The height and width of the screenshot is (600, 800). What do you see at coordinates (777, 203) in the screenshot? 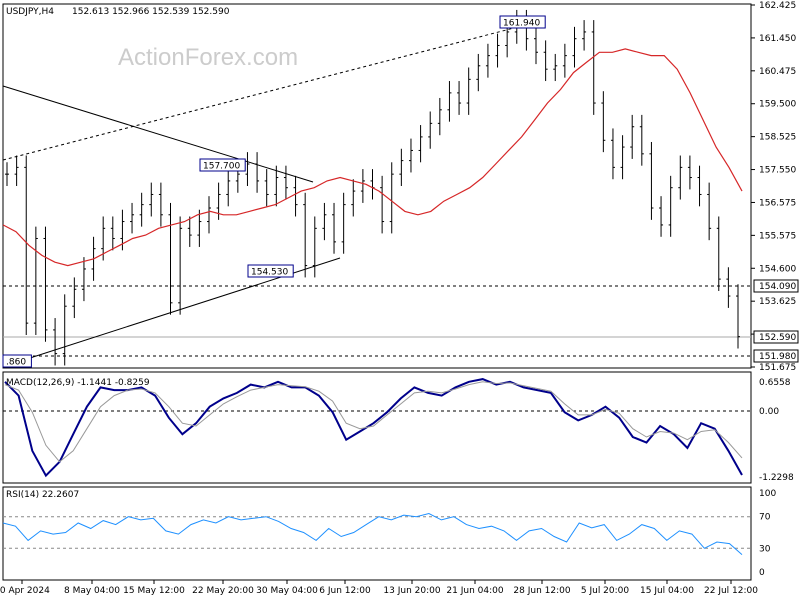
I see `price-tick-label: 156.575` at bounding box center [777, 203].